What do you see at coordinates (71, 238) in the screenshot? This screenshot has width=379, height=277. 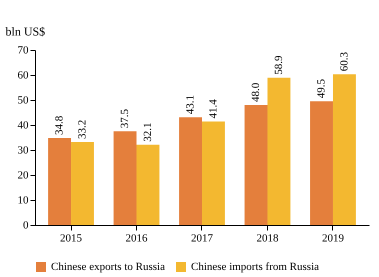 I see `x-tick-label: 2015` at bounding box center [71, 238].